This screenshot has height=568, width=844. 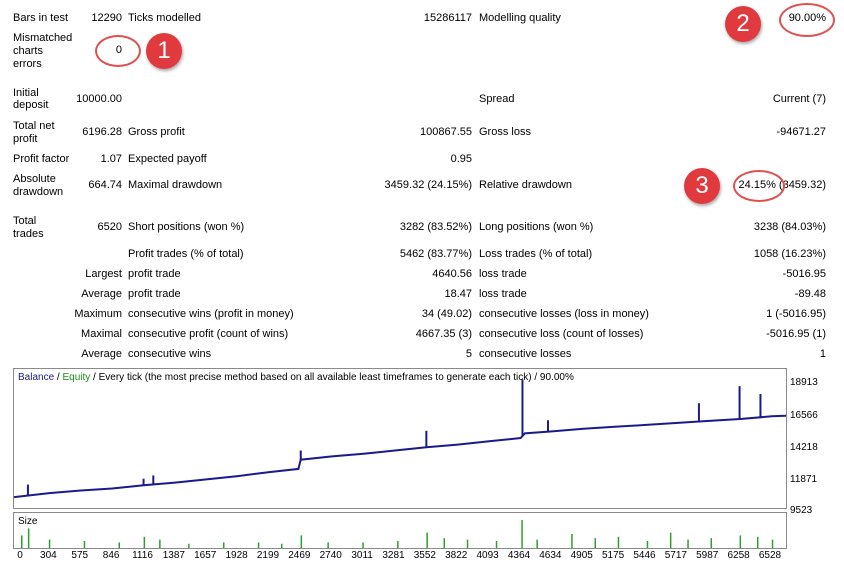 I want to click on total-net-profit-label-1: Total net, so click(x=34, y=126).